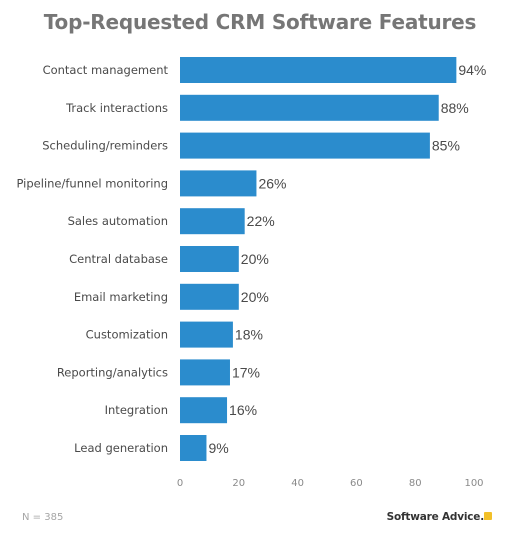 The height and width of the screenshot is (534, 520). I want to click on brand-logo-icon, so click(488, 516).